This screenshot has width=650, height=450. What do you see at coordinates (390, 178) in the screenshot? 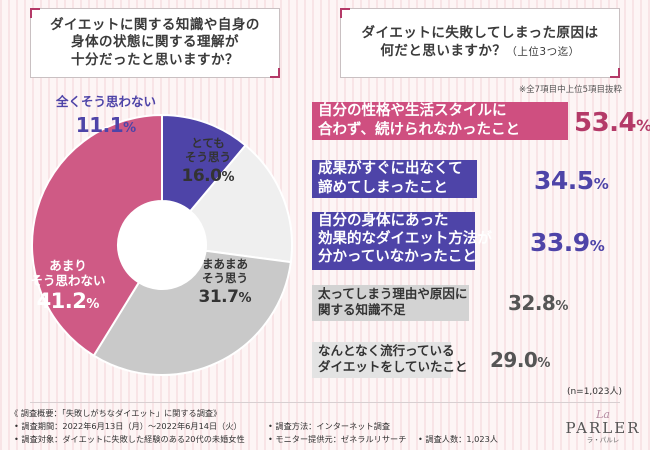
I see `ranking-label: 成果がすぐに出なくて 諦めてしまったこと` at bounding box center [390, 178].